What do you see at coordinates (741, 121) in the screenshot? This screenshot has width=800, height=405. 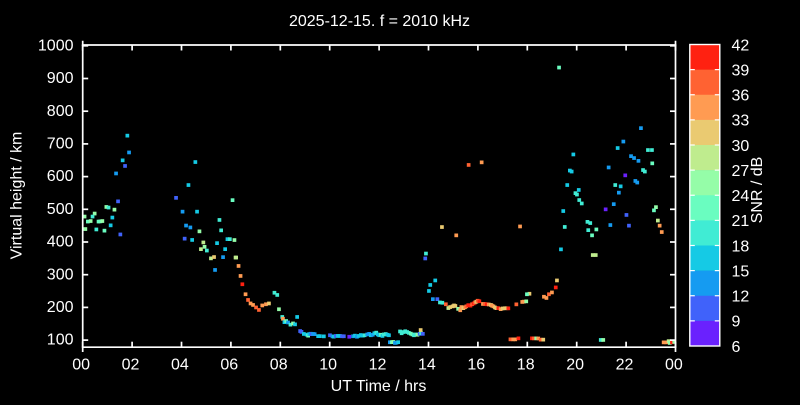 I see `svg-text: 33` at bounding box center [741, 121].